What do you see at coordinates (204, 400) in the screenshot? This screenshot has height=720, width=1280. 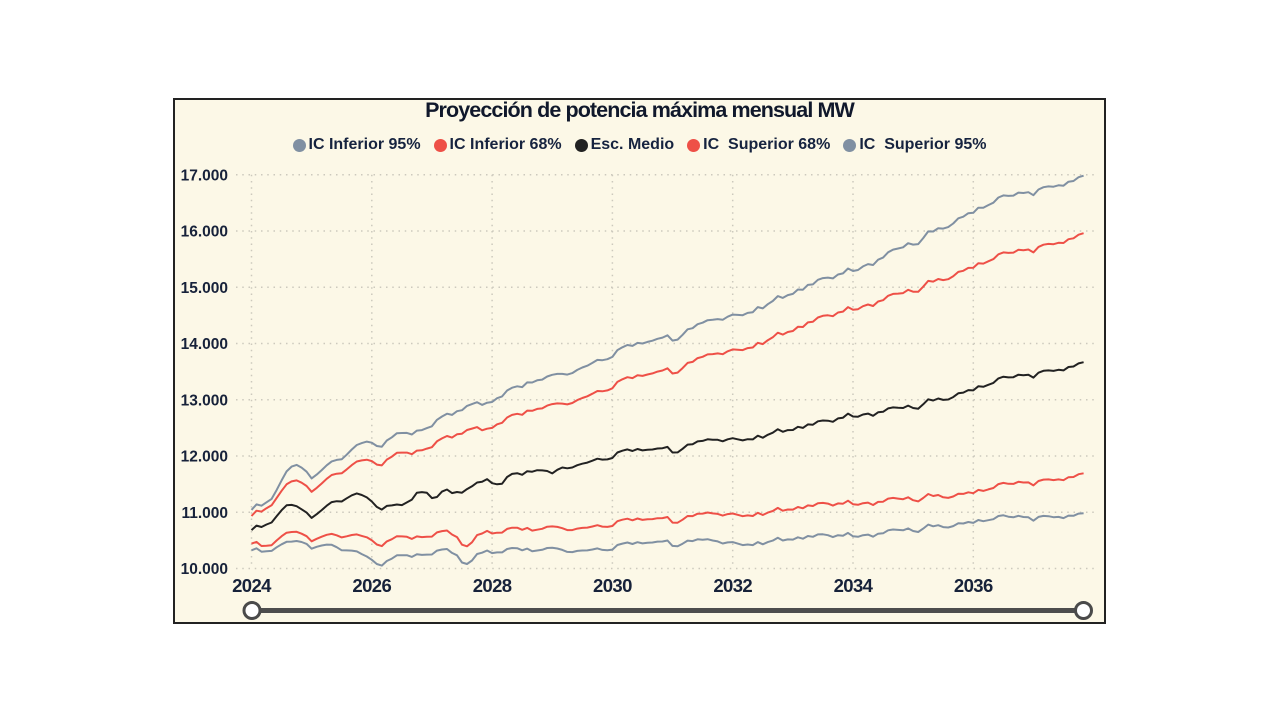 I see `svg-text: 13.000` at bounding box center [204, 400].